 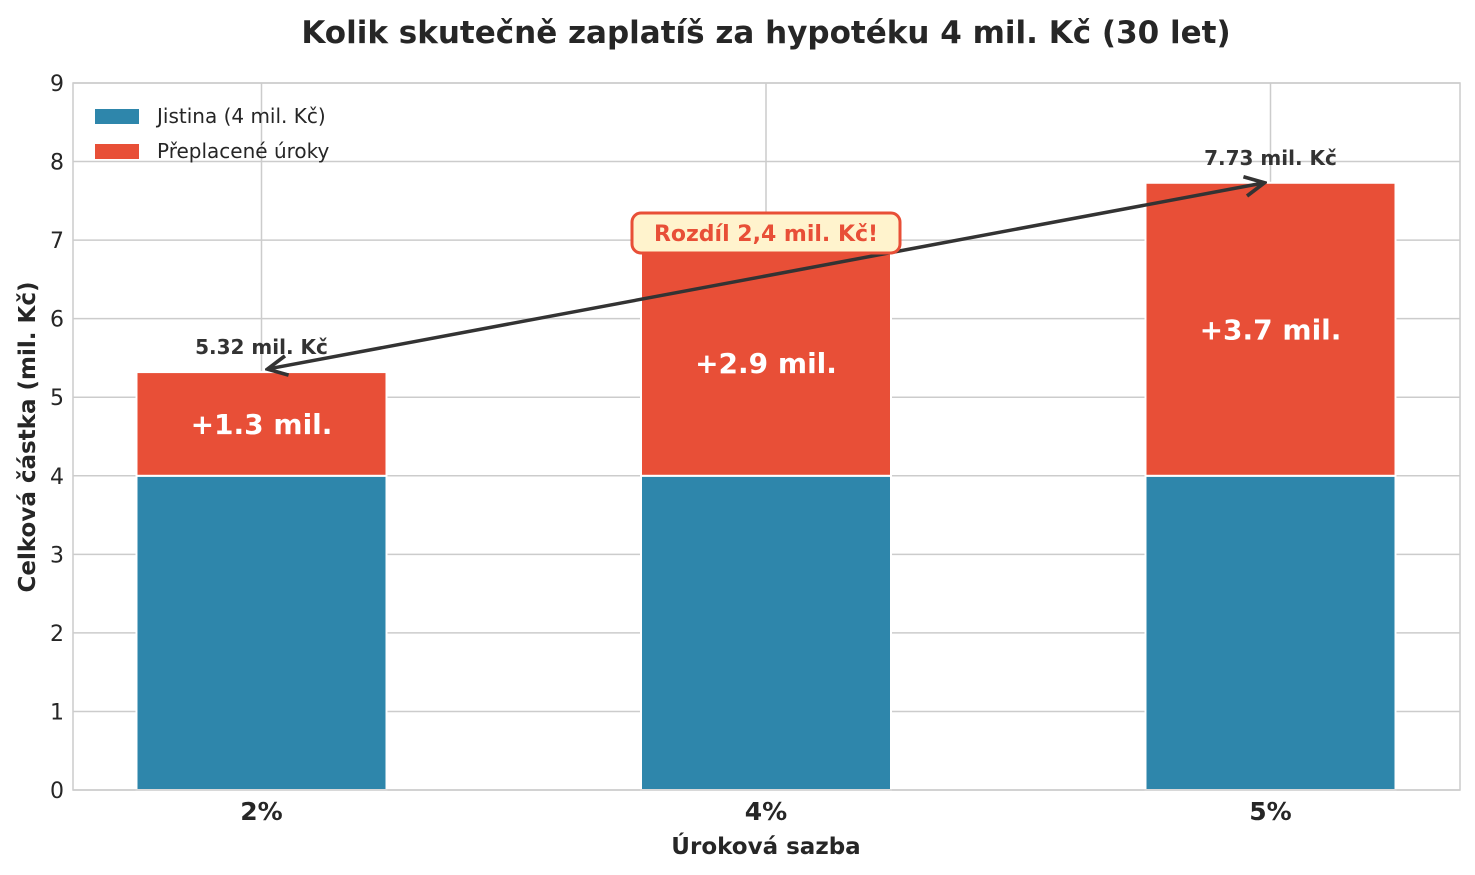 I want to click on annotation-box, so click(x=766, y=233).